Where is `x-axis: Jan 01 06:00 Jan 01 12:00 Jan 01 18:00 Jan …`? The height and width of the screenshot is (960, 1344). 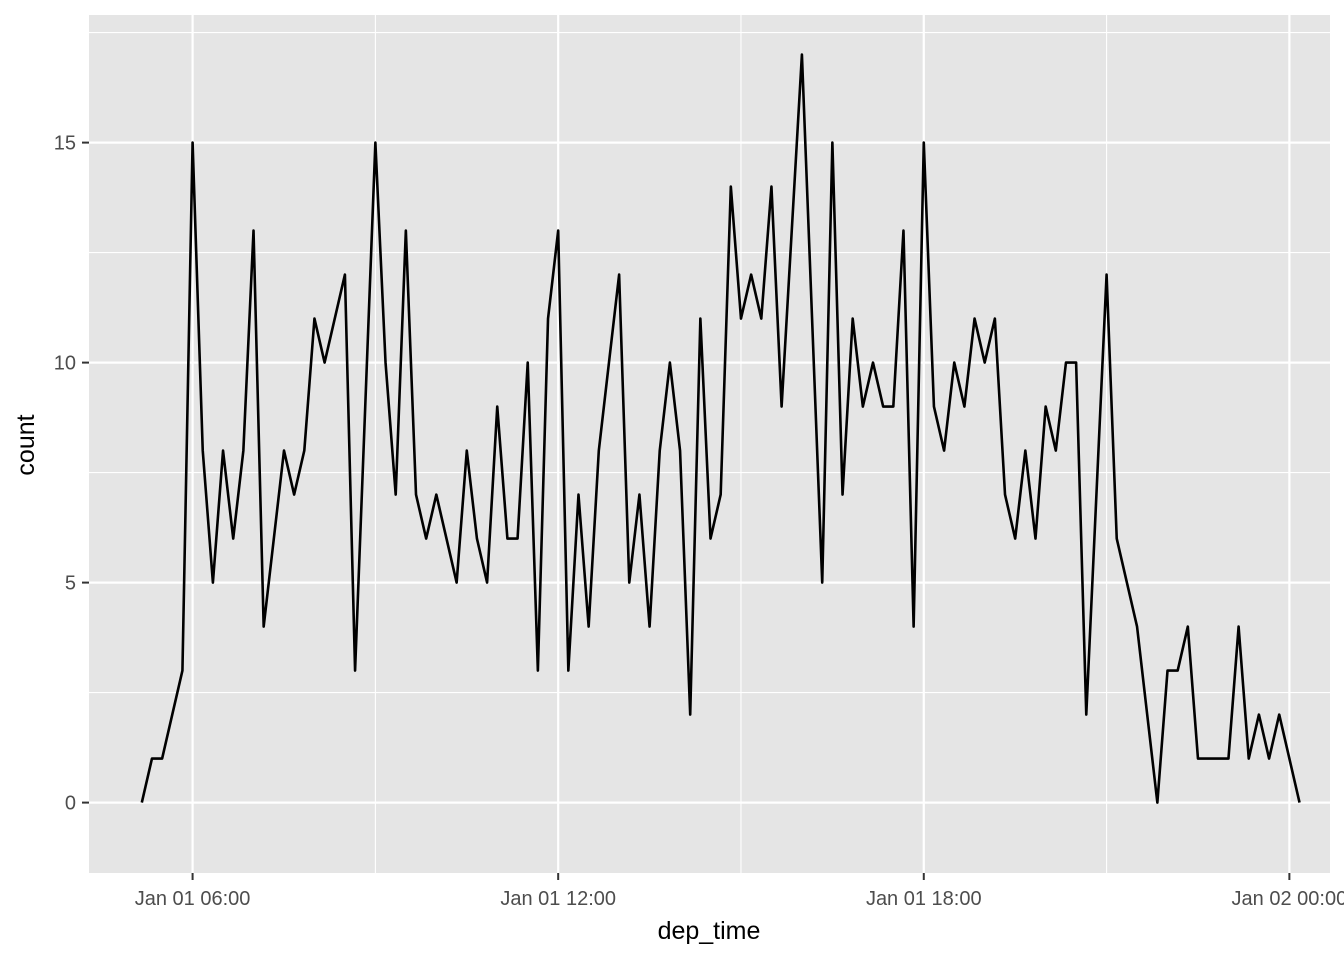
x-axis: Jan 01 06:00 Jan 01 12:00 Jan 01 18:00 Jan … is located at coordinates (739, 891).